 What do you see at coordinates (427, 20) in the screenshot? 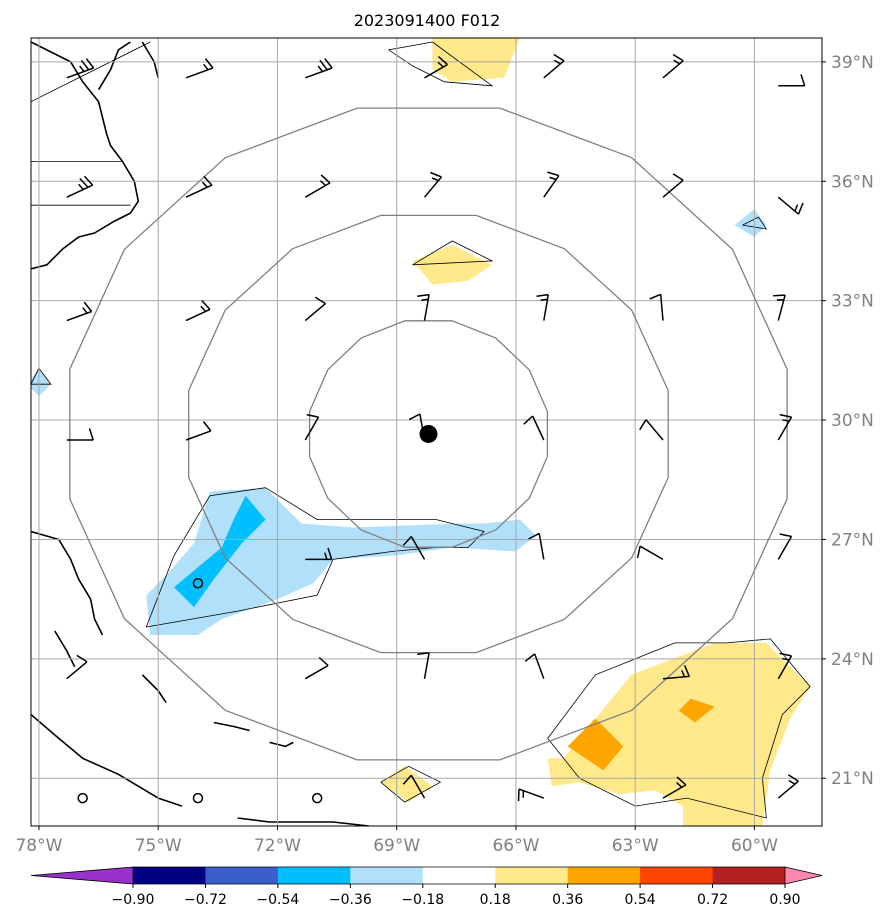
I see `chart-title: 2023091400 F012` at bounding box center [427, 20].